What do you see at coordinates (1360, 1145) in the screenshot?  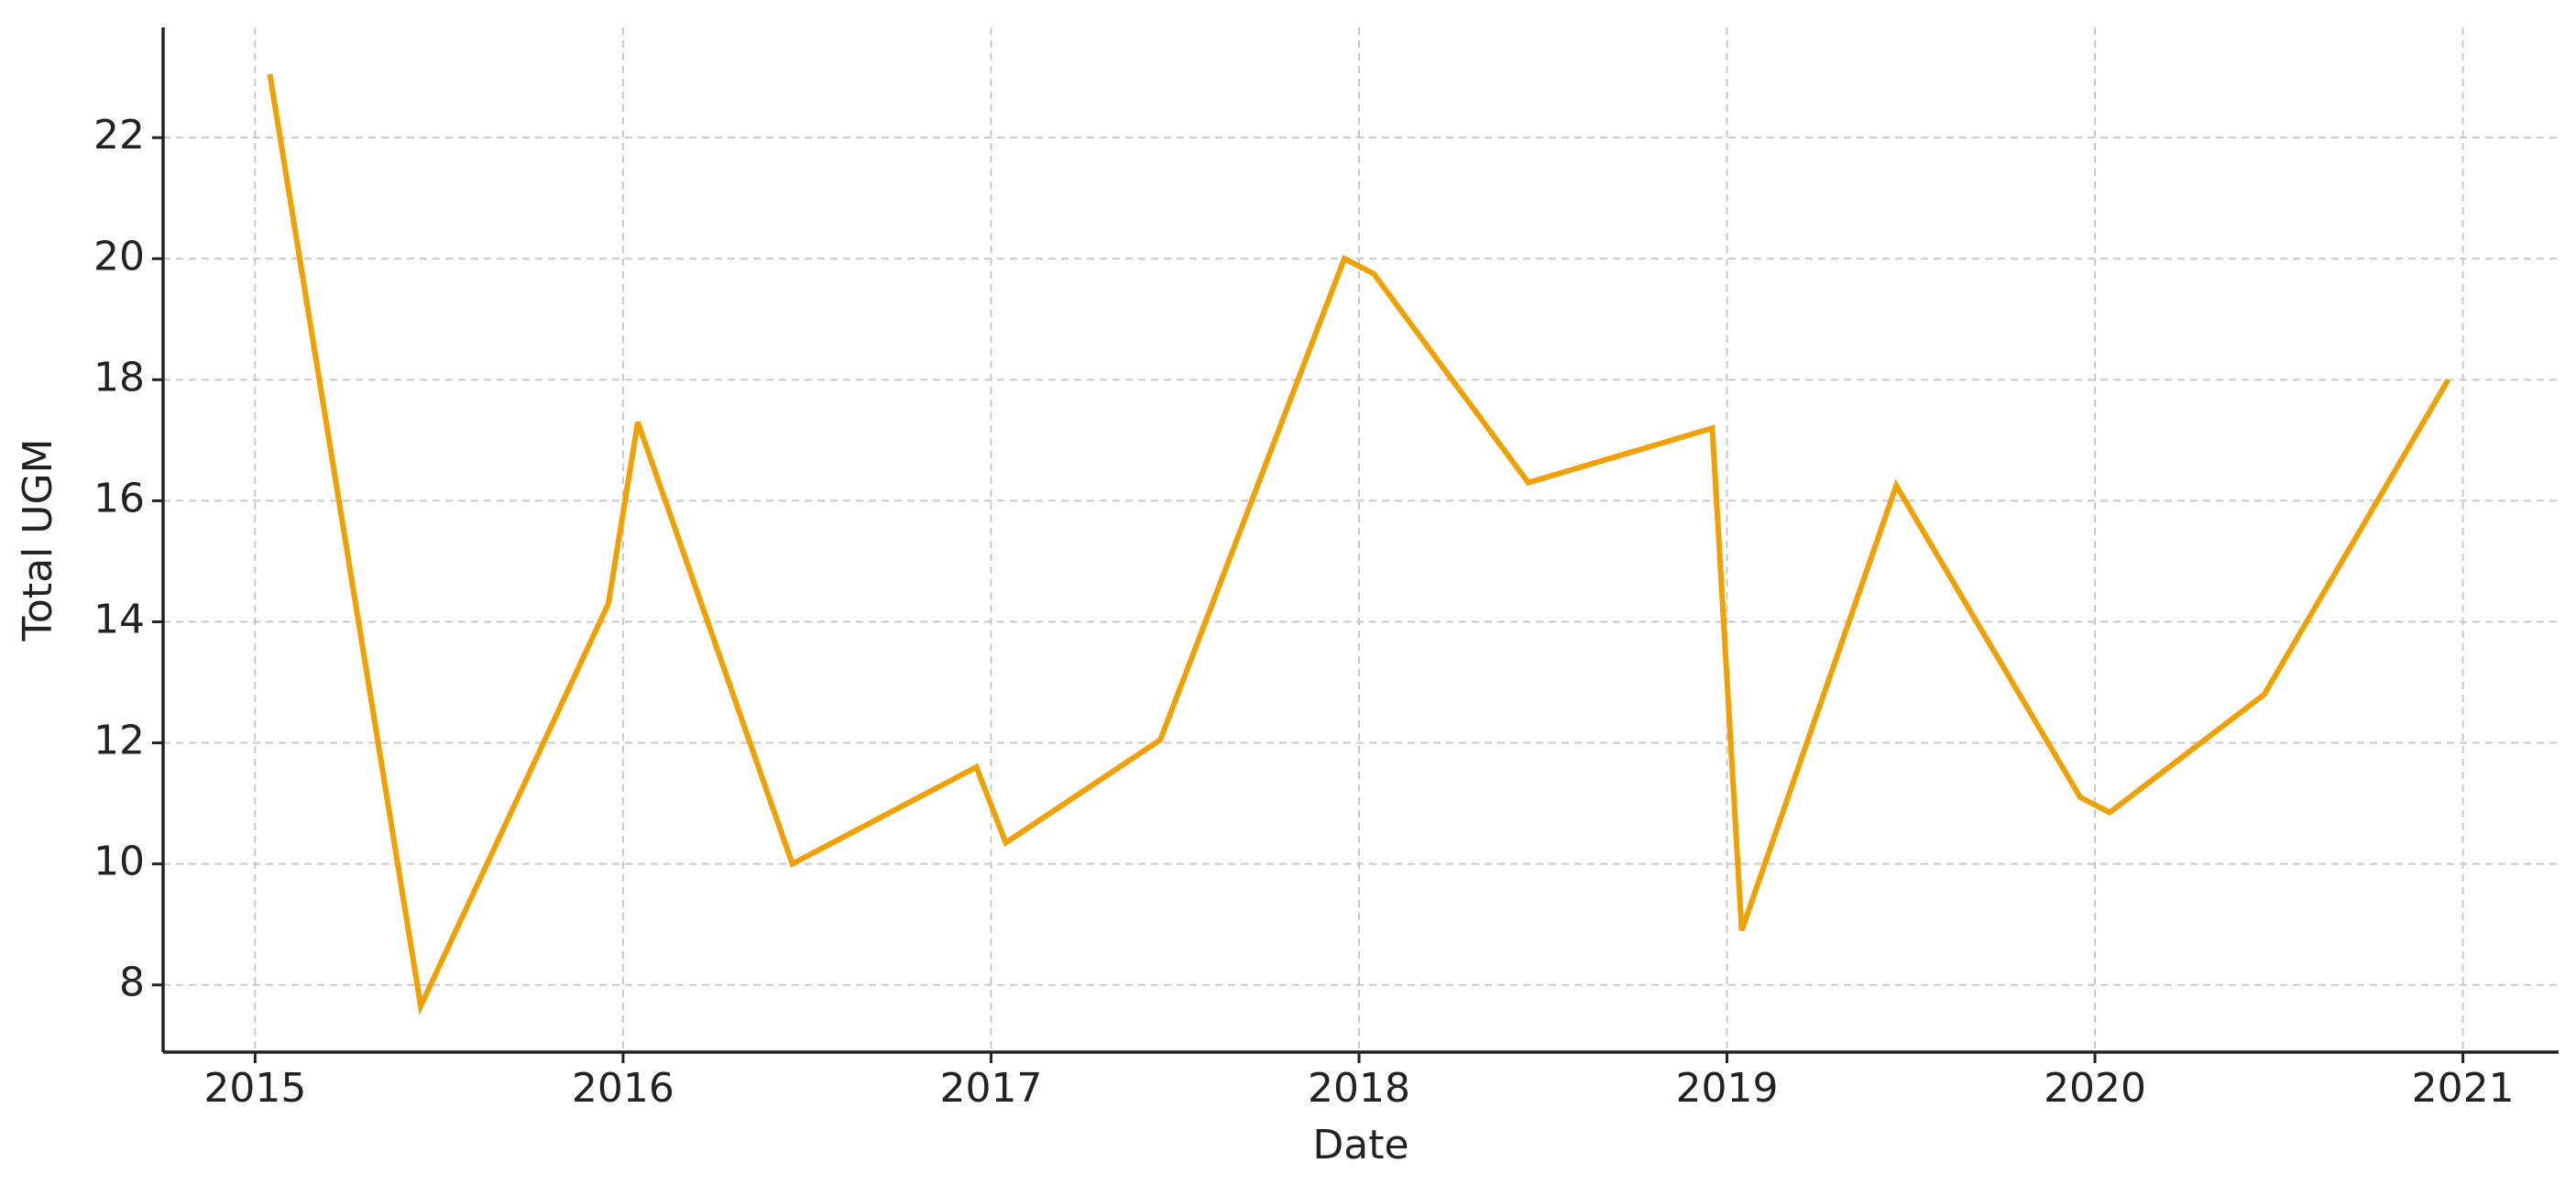 I see `x-axis-label: Date` at bounding box center [1360, 1145].